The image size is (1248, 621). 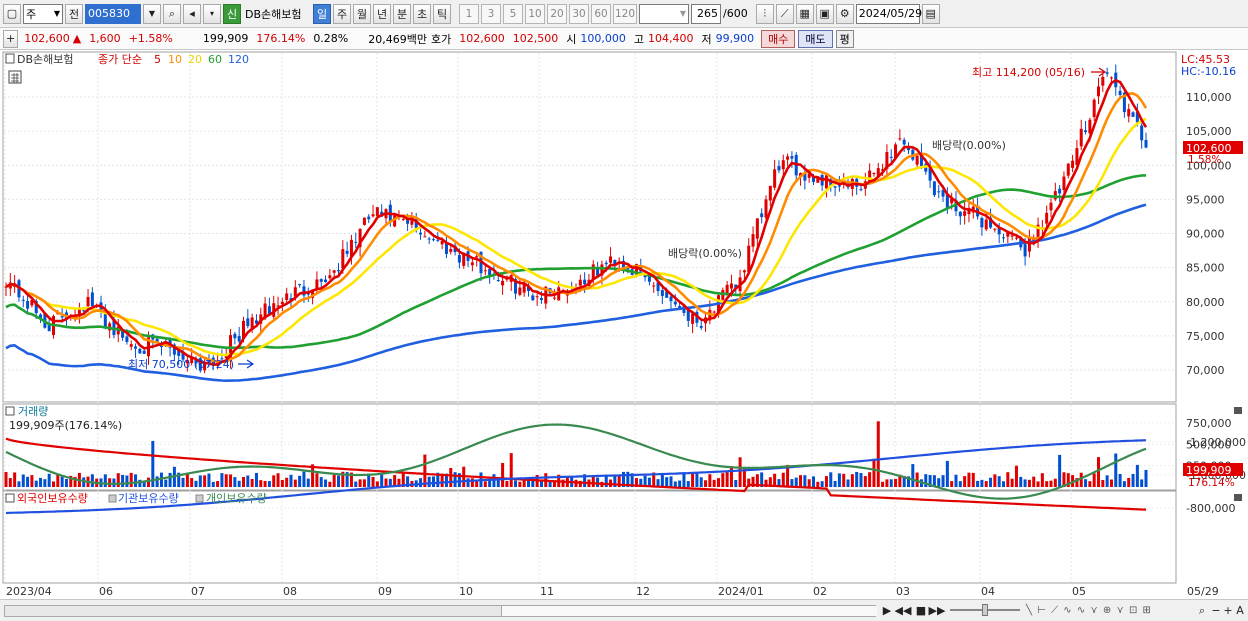 What do you see at coordinates (930, 13) in the screenshot?
I see `calendar-icon: ▤` at bounding box center [930, 13].